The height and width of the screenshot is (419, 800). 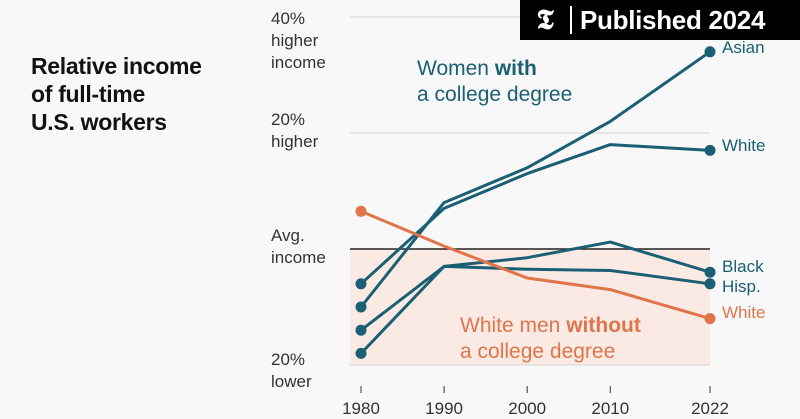 What do you see at coordinates (744, 145) in the screenshot?
I see `series-label-white-women: White` at bounding box center [744, 145].